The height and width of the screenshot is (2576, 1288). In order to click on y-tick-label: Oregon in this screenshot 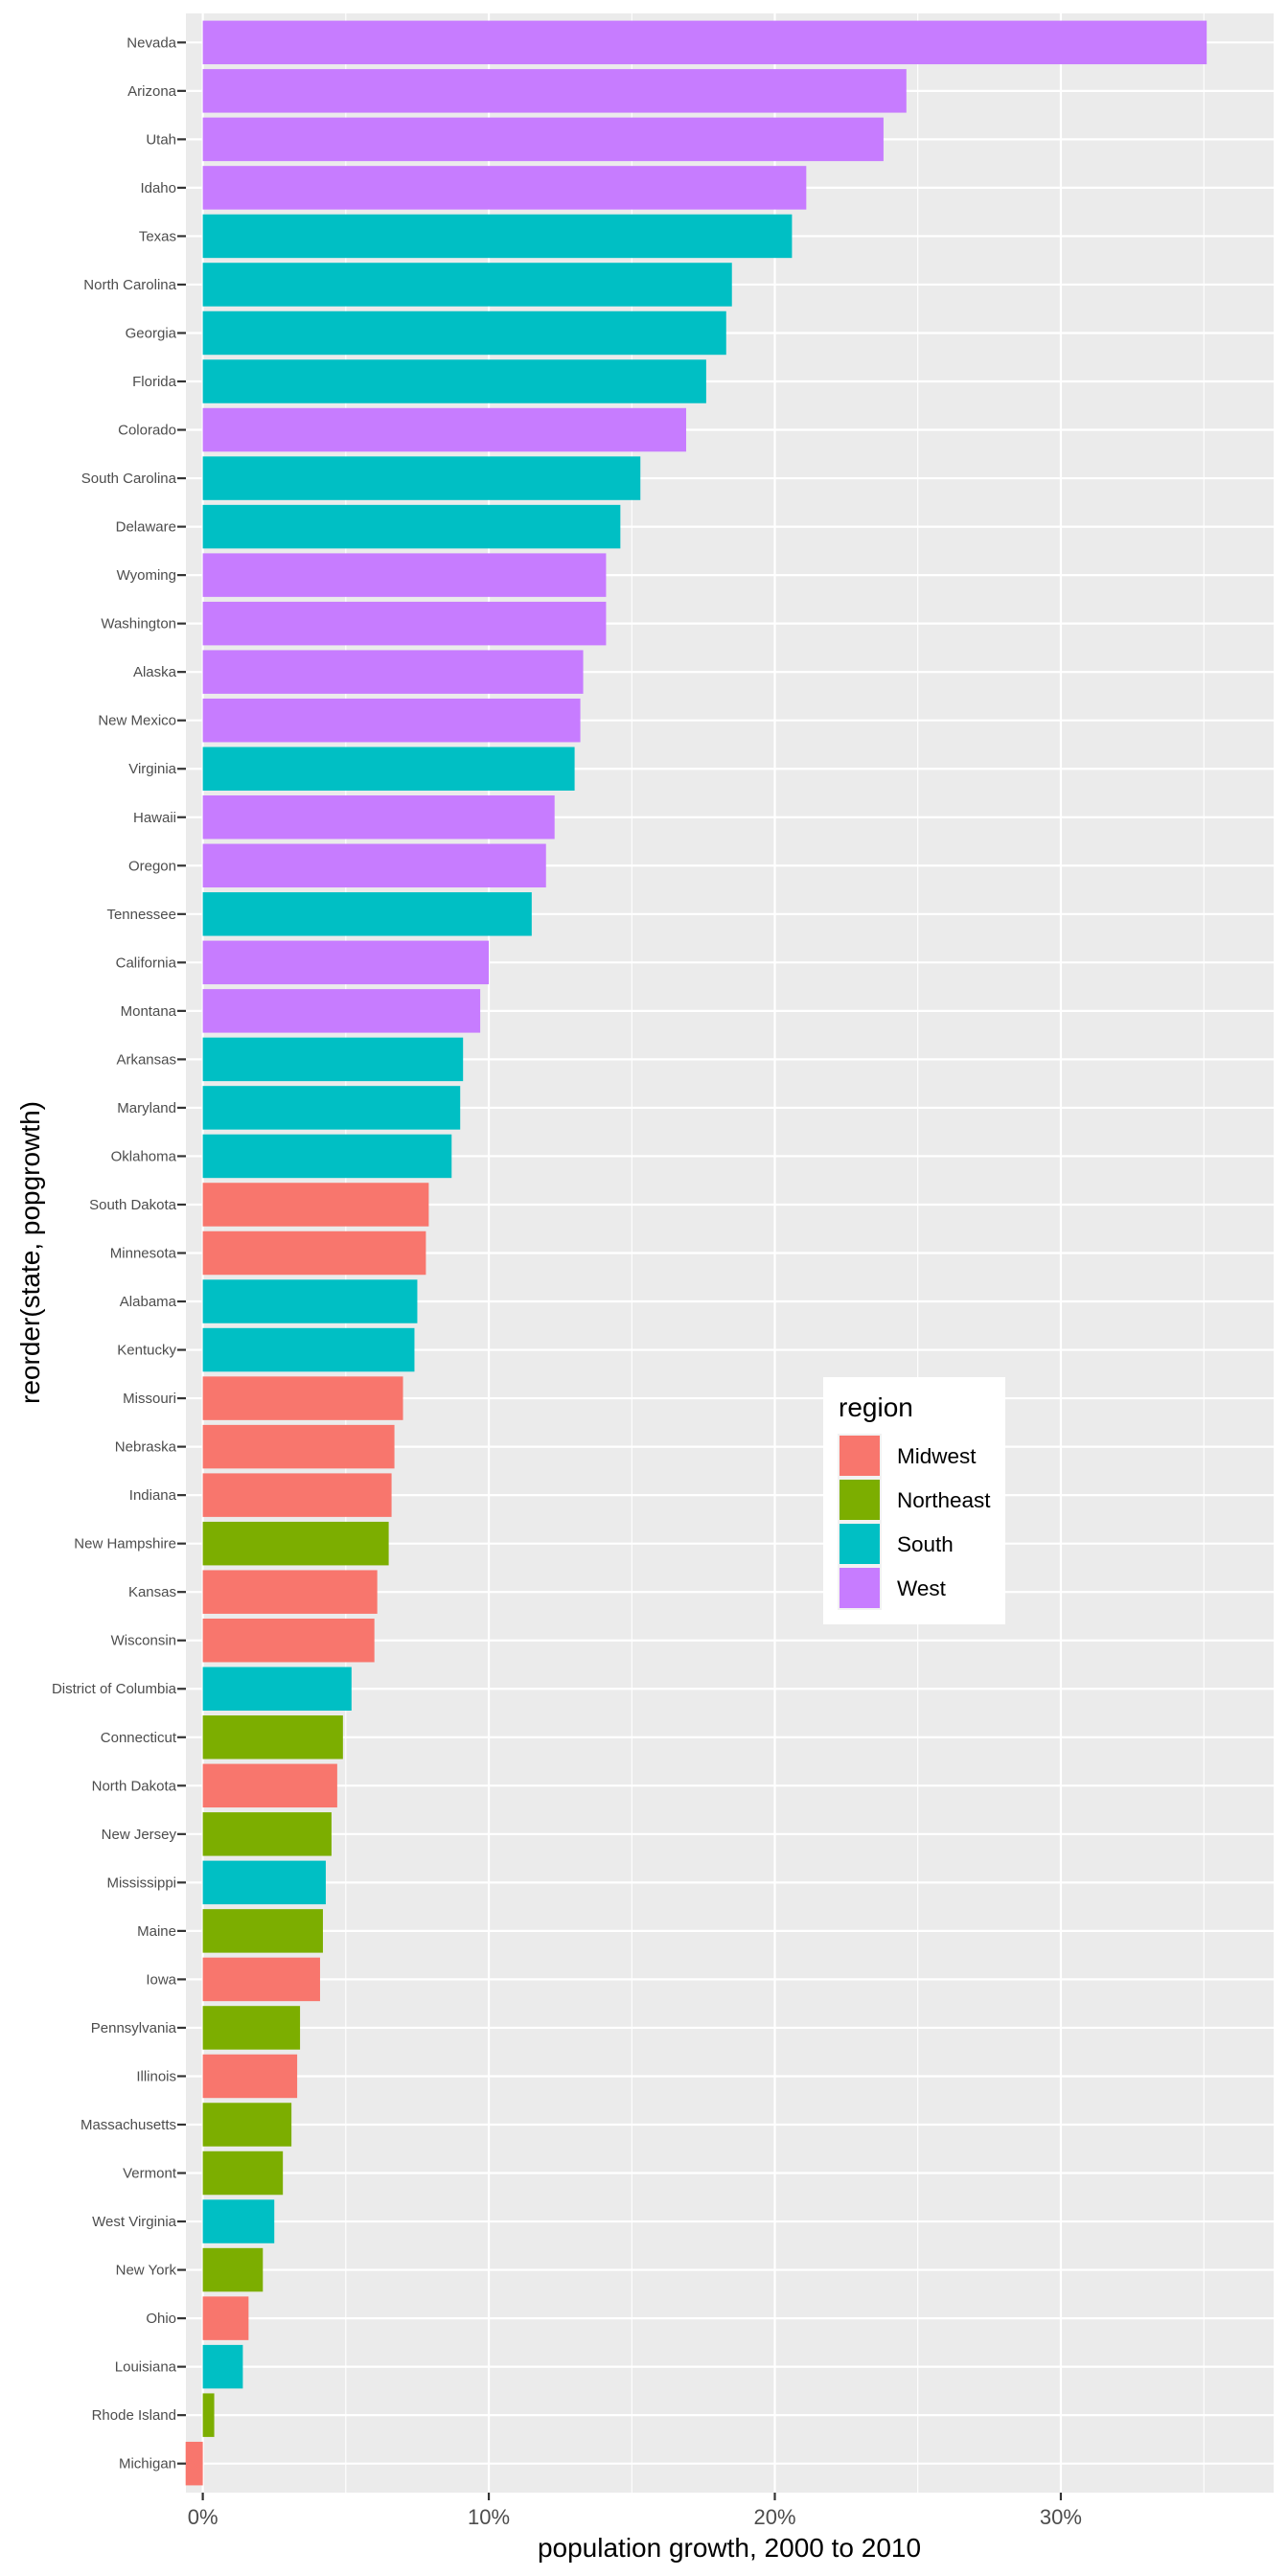, I will do `click(152, 866)`.